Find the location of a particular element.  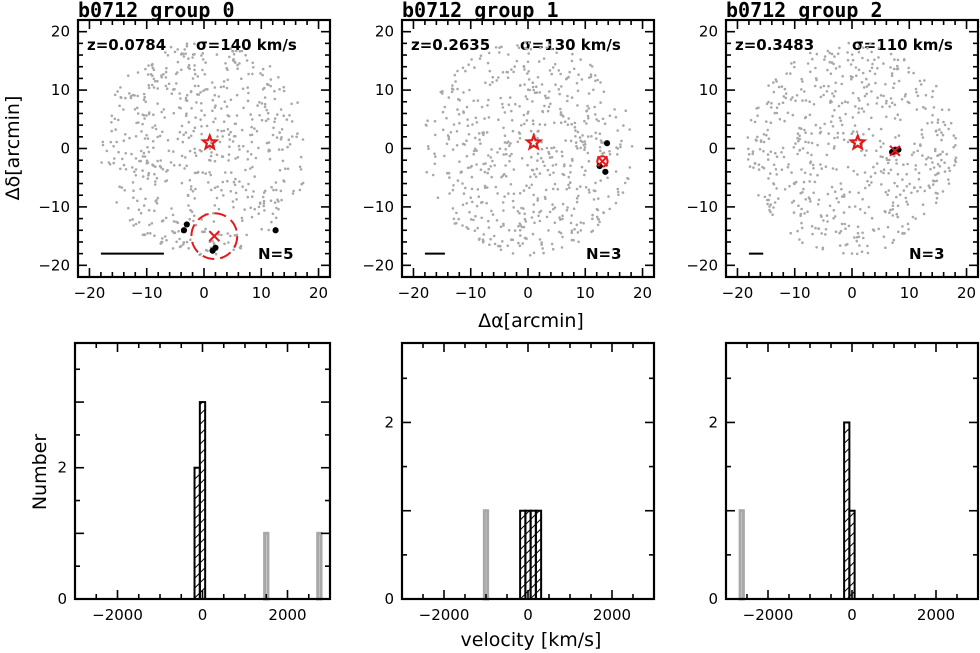

x-tick-label: 2000 is located at coordinates (612, 615).